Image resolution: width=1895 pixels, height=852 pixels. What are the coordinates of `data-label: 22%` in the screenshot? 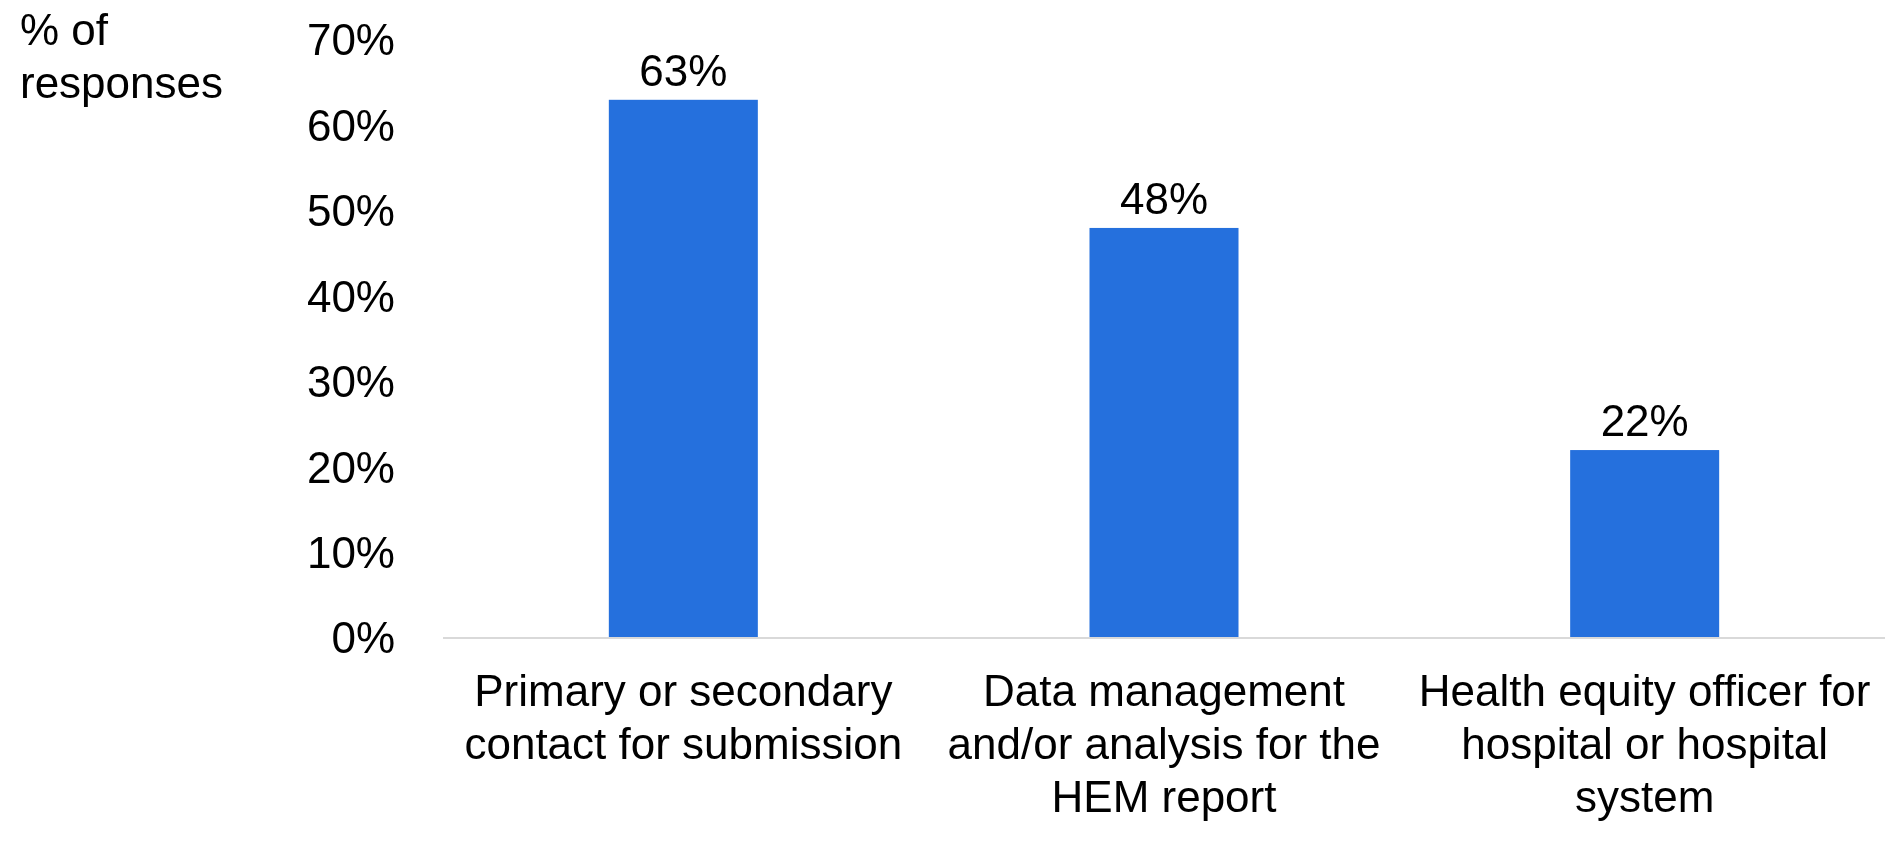 It's located at (1644, 421).